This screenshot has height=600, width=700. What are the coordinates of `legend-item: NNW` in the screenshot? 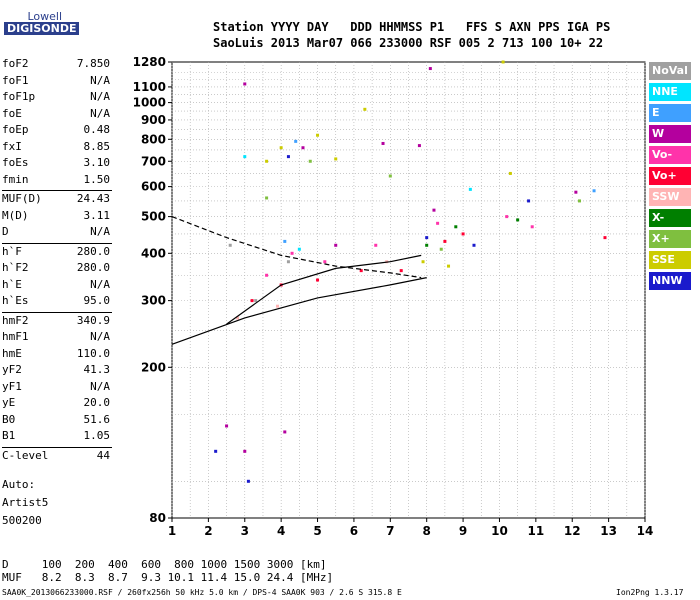 It's located at (670, 281).